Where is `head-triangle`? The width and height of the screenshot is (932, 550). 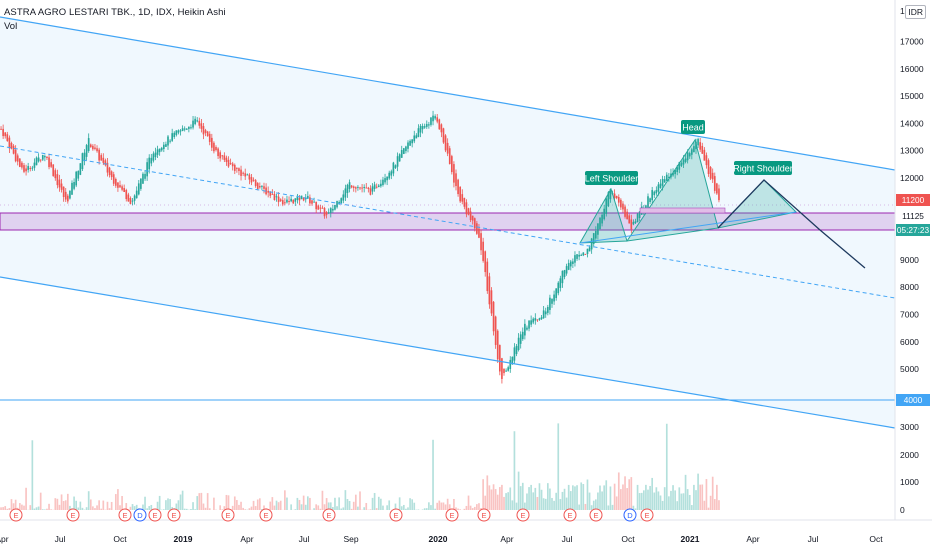
head-triangle is located at coordinates (672, 190).